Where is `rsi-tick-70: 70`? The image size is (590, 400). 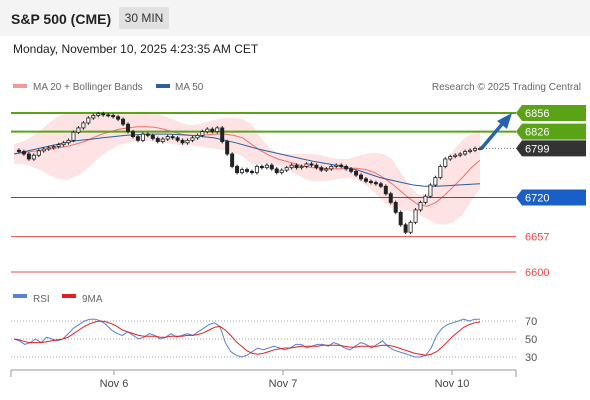 rsi-tick-70: 70 is located at coordinates (531, 322).